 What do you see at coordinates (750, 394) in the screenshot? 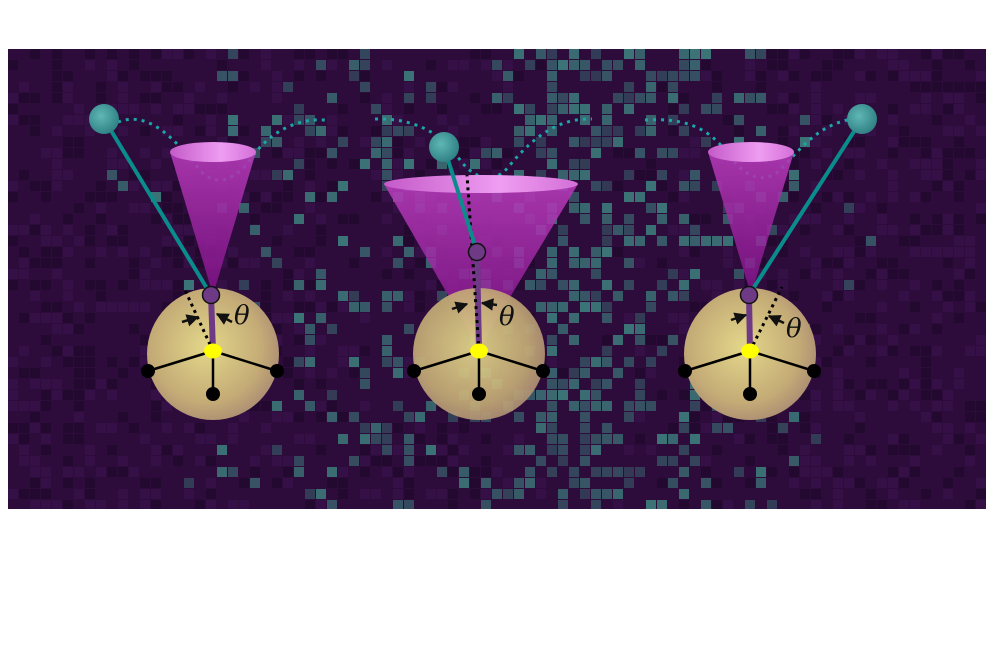
I see `atom-bottom` at bounding box center [750, 394].